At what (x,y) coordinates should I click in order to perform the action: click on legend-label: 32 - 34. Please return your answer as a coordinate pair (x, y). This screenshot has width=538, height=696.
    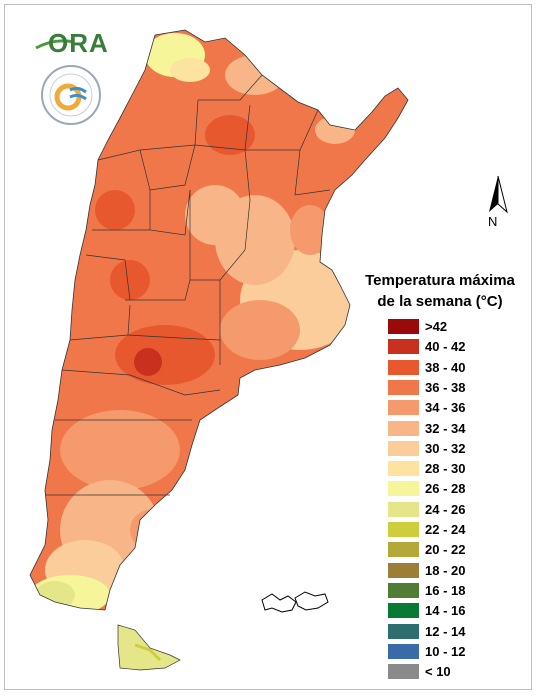
    Looking at the image, I should click on (445, 428).